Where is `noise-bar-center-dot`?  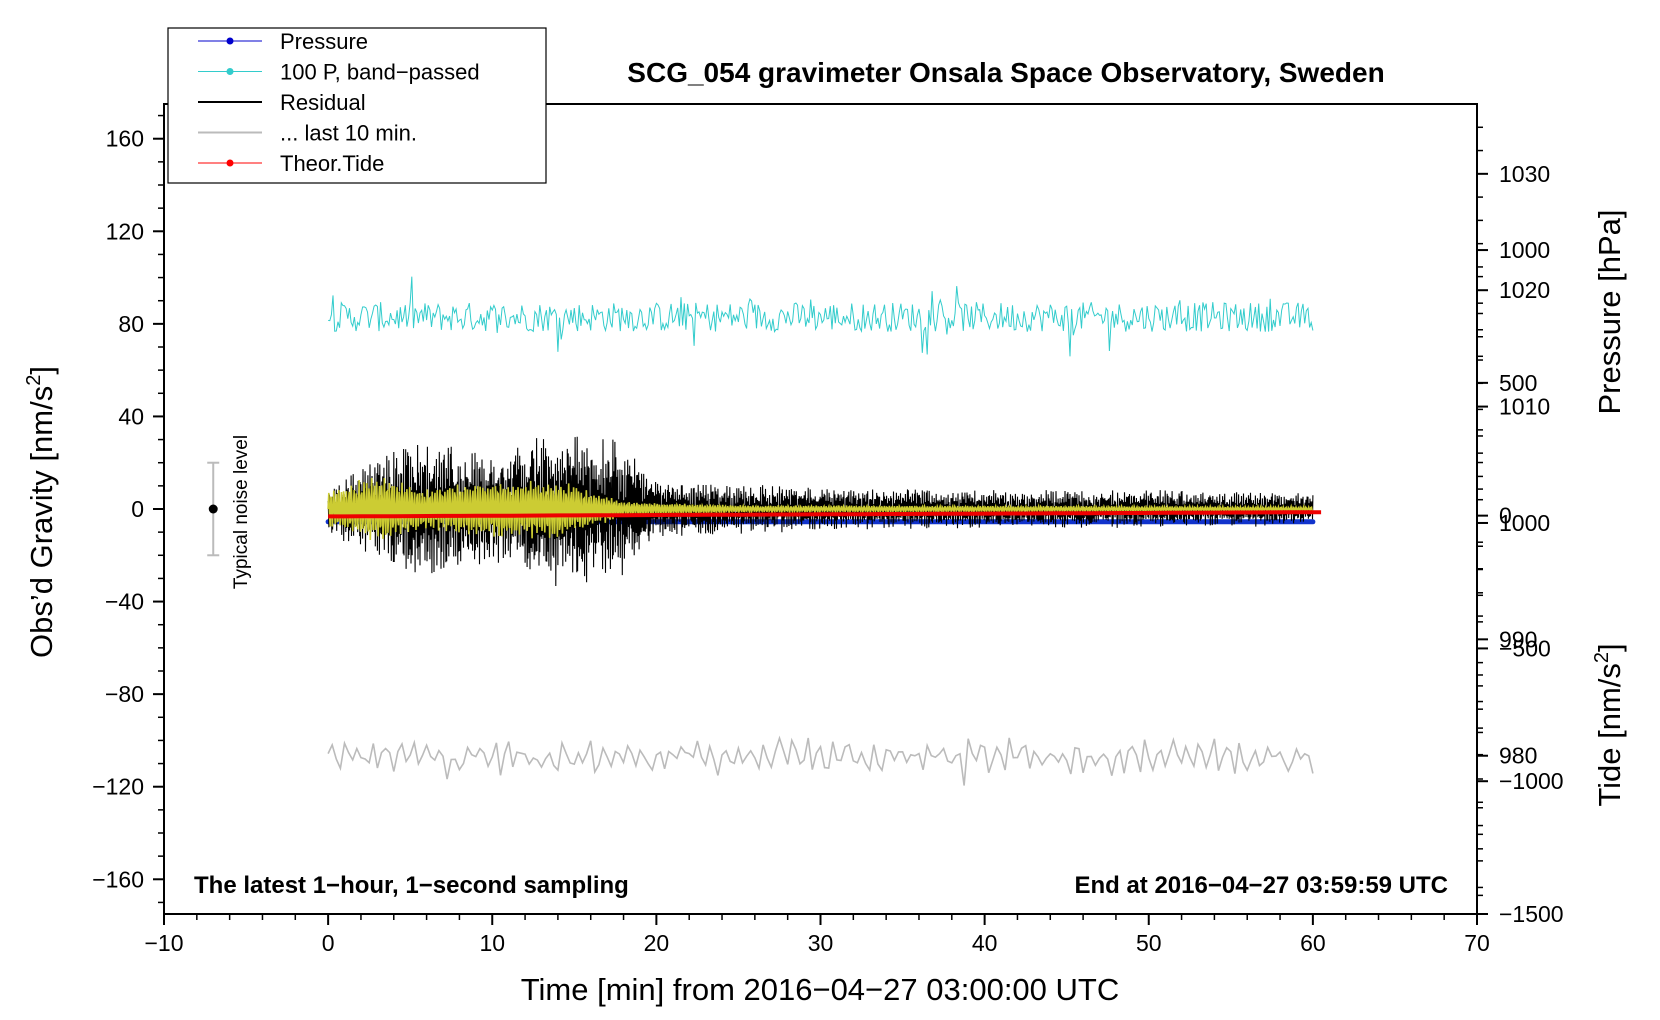
noise-bar-center-dot is located at coordinates (213, 509).